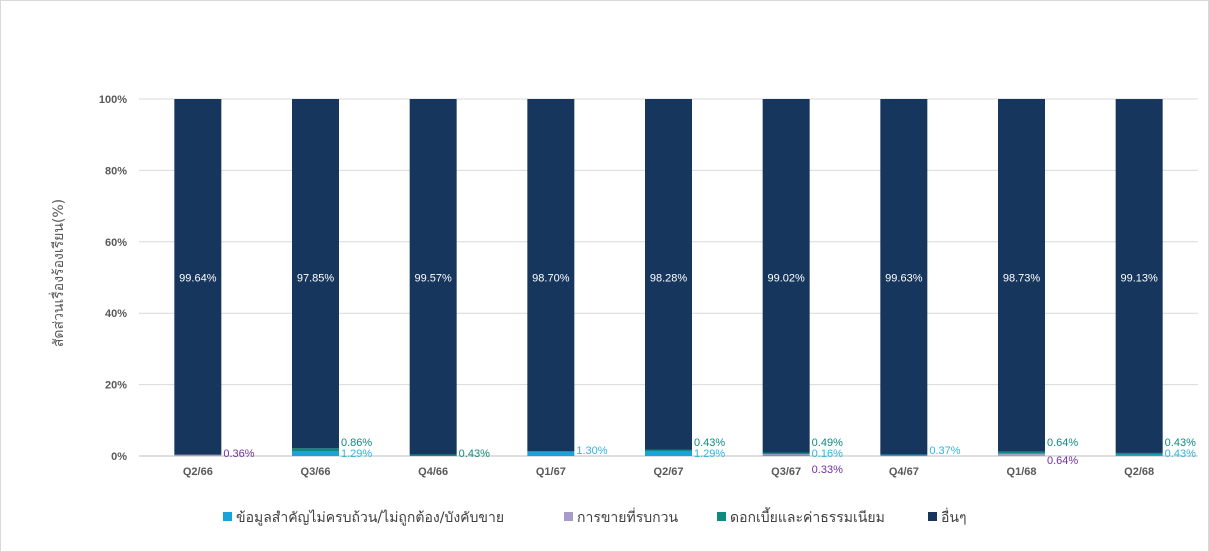 Image resolution: width=1209 pixels, height=552 pixels. I want to click on data-label: 97.85%, so click(316, 279).